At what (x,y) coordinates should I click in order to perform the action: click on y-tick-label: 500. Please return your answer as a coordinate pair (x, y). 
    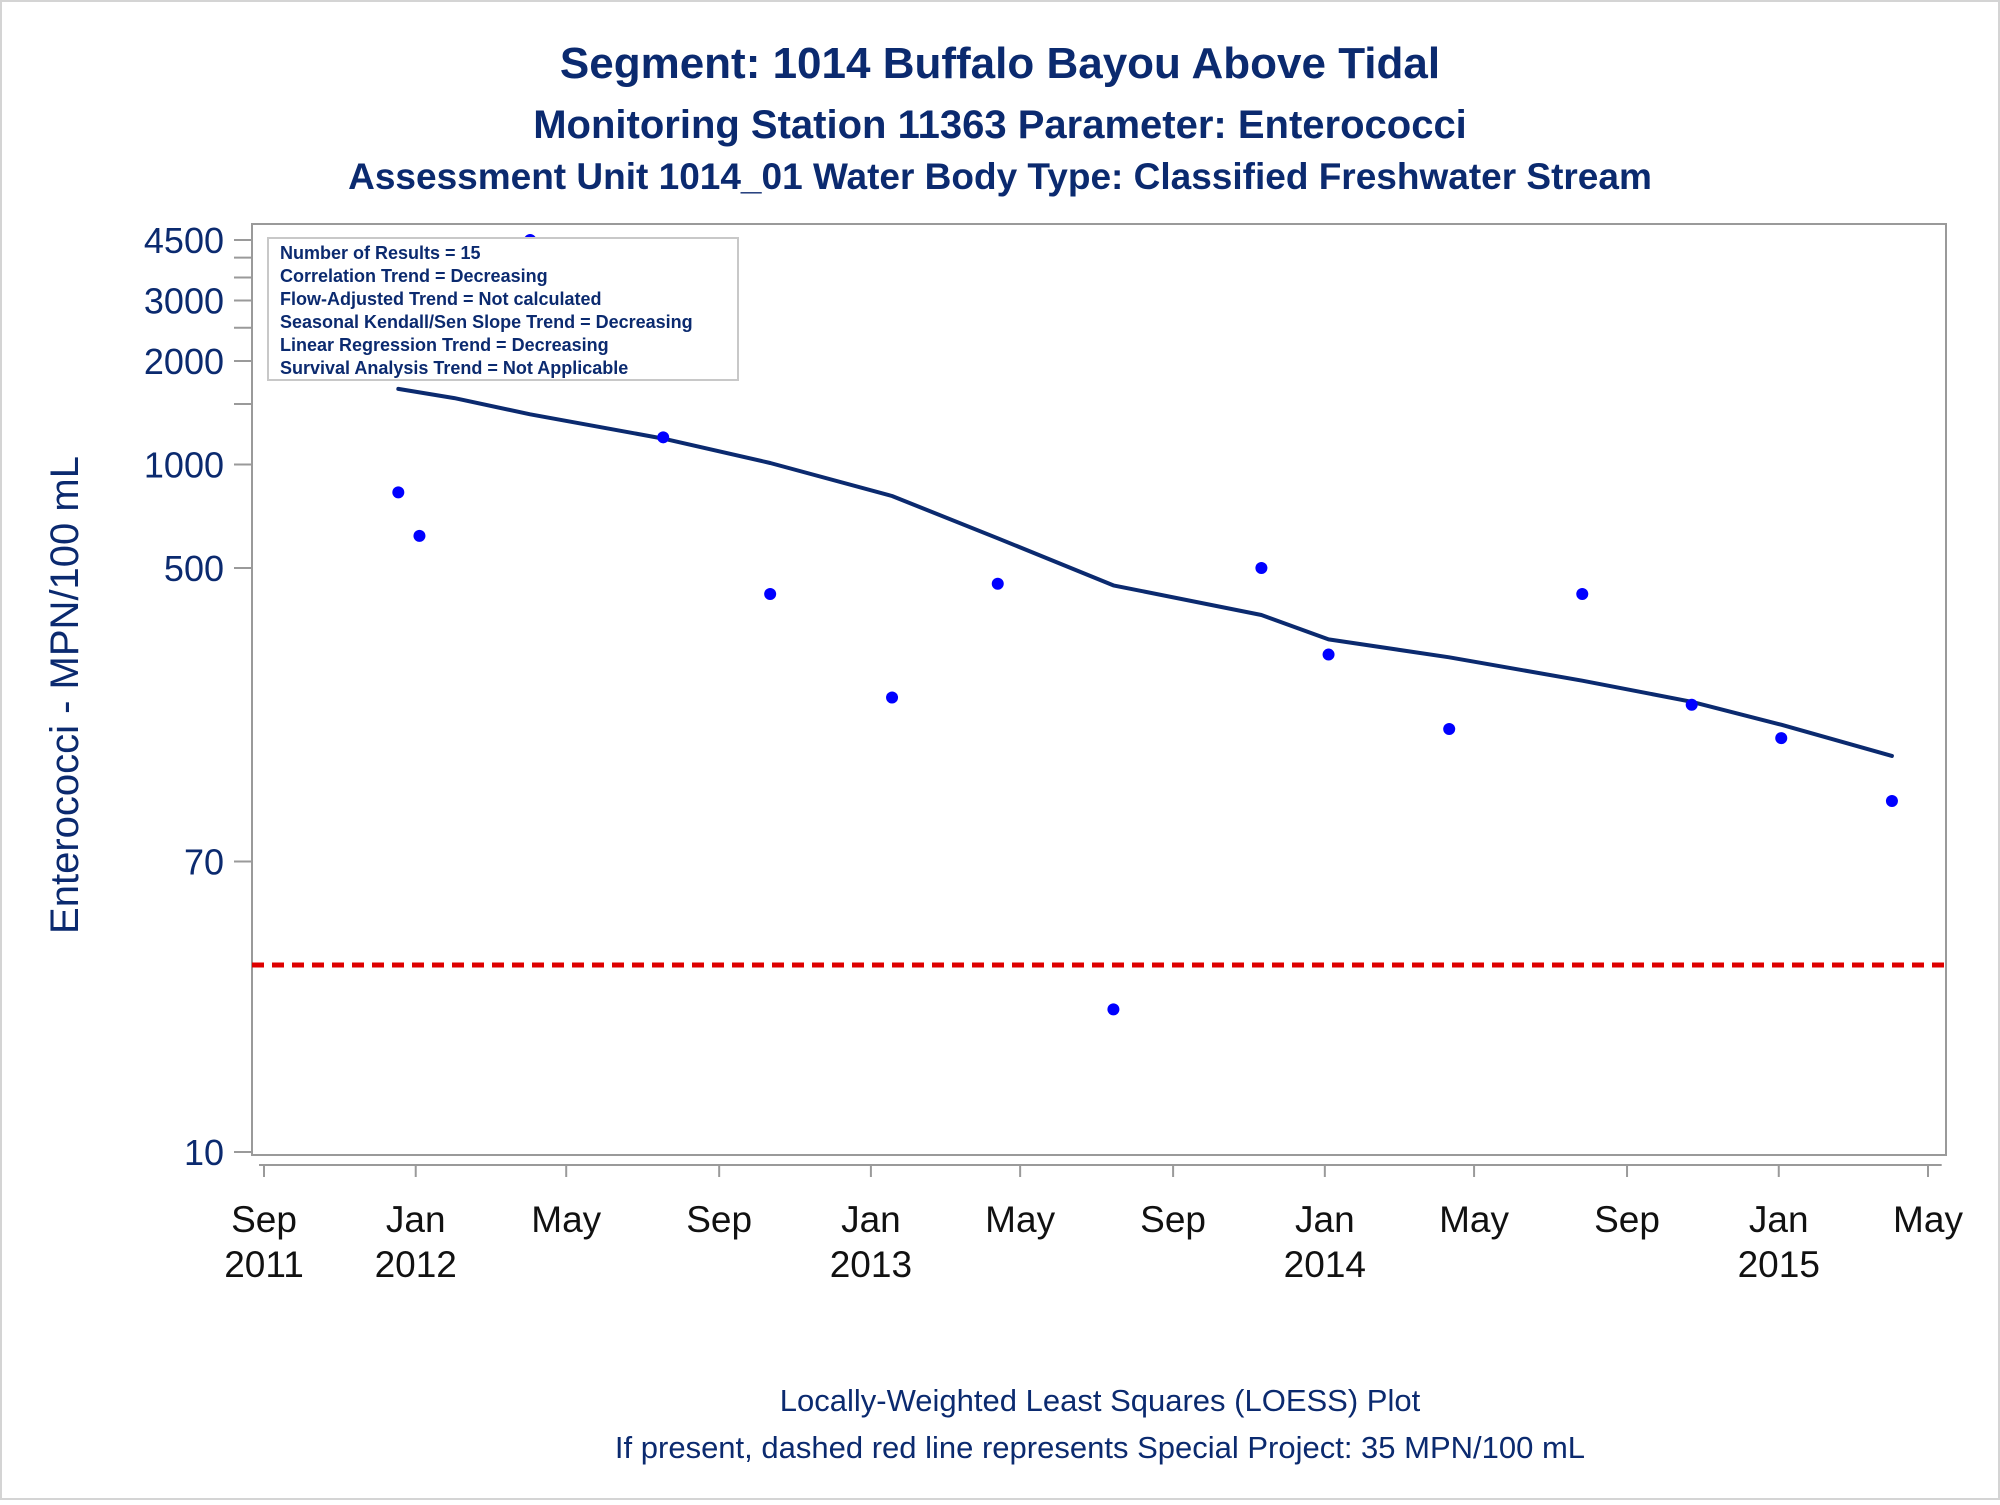
    Looking at the image, I should click on (194, 568).